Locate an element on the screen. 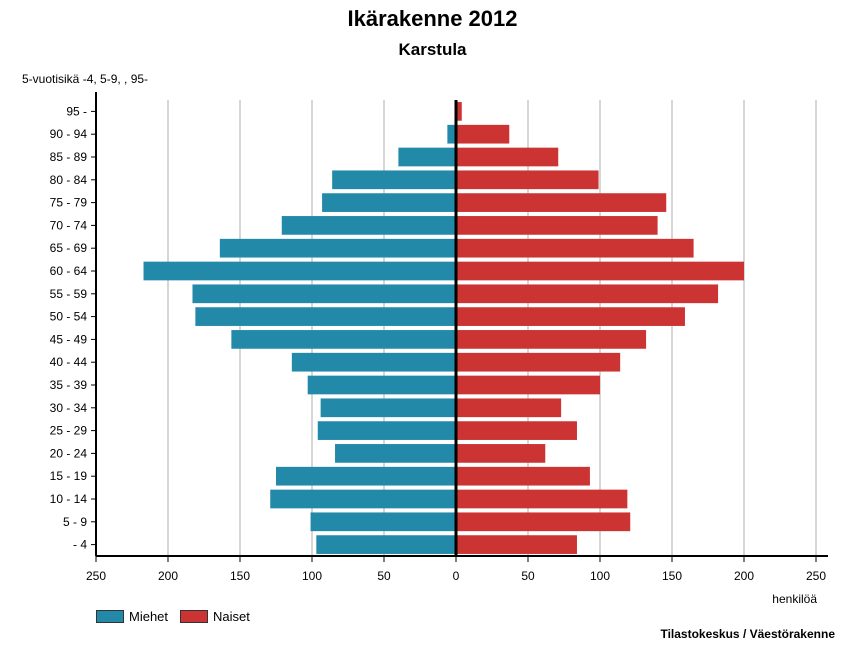 The height and width of the screenshot is (648, 865). y-tick-label: 5 - 9 is located at coordinates (75, 522).